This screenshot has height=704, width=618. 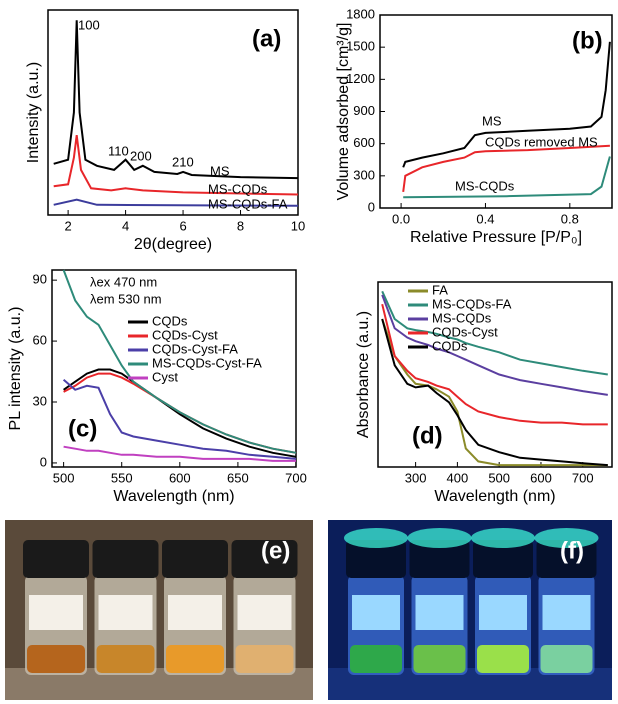 What do you see at coordinates (587, 40) in the screenshot?
I see `panel-label: (b)` at bounding box center [587, 40].